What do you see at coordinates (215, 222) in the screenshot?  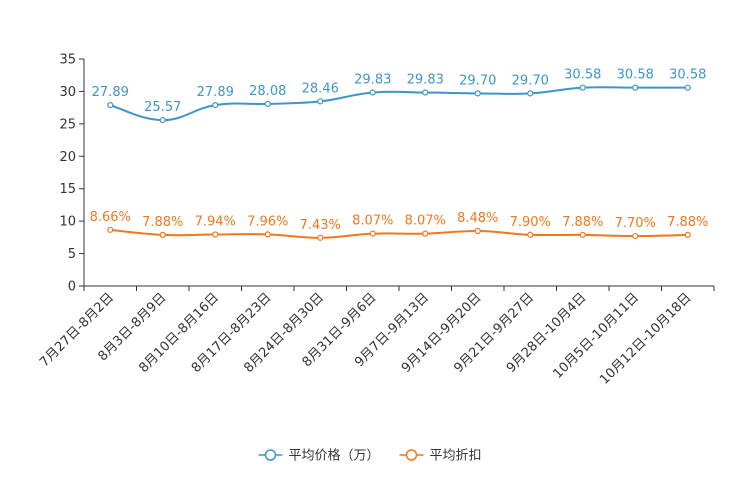 I see `data-label: 7.94%` at bounding box center [215, 222].